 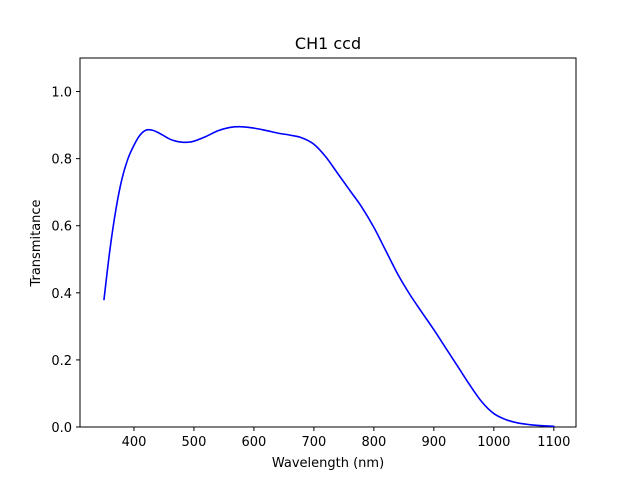 What do you see at coordinates (328, 43) in the screenshot?
I see `chart-title: CH1 ccd` at bounding box center [328, 43].